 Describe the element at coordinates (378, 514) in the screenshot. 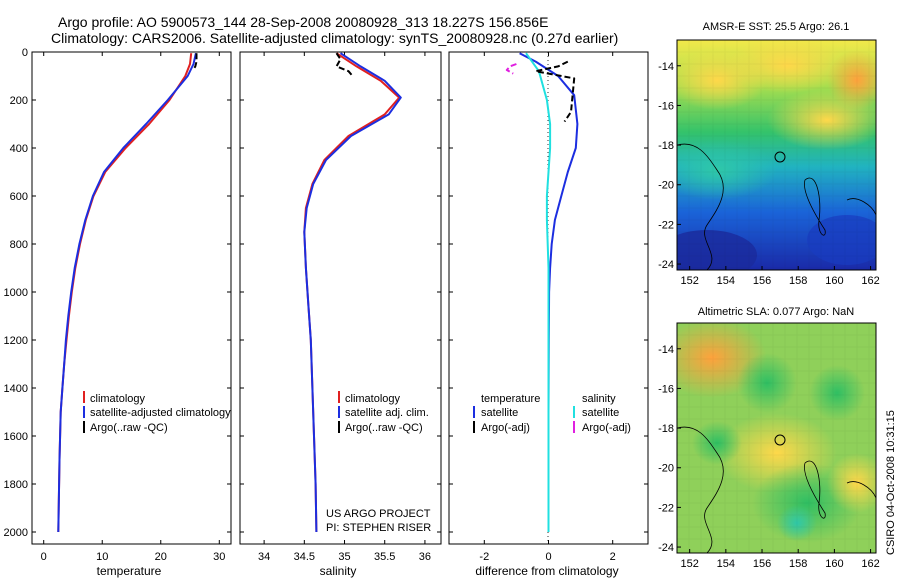

I see `credit-project: US ARGO PROJECT` at that location.